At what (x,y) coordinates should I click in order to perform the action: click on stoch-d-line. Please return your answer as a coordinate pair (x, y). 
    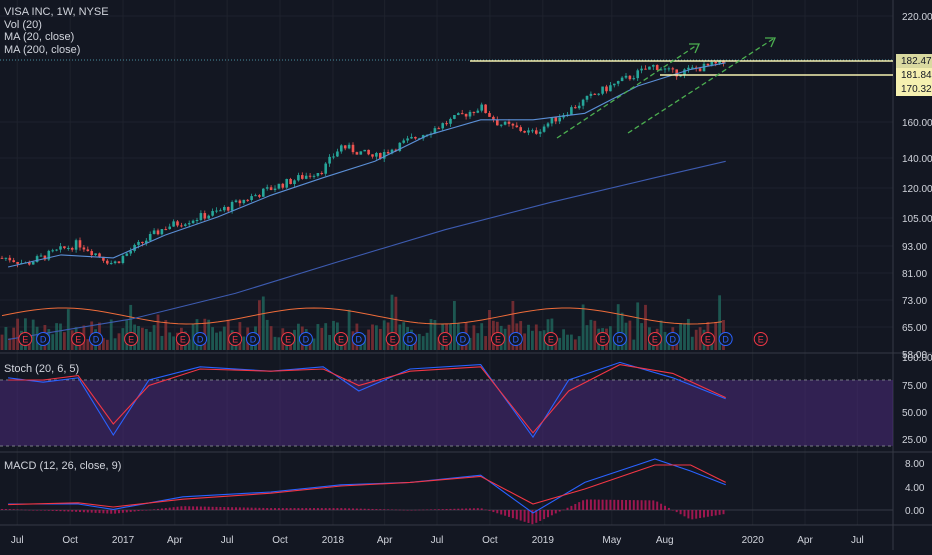
    Looking at the image, I should click on (367, 399).